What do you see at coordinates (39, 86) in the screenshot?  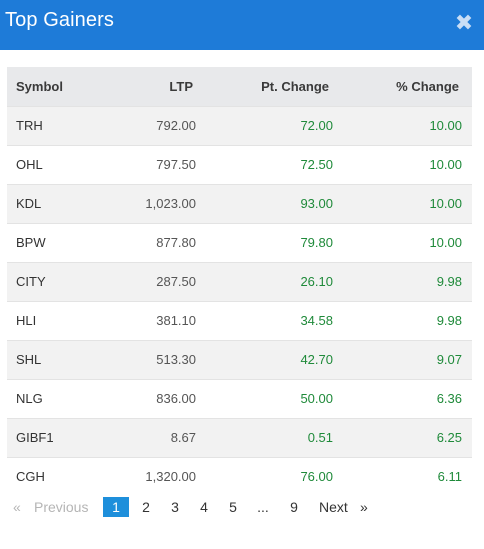 I see `column-header-symbol: Symbol` at bounding box center [39, 86].